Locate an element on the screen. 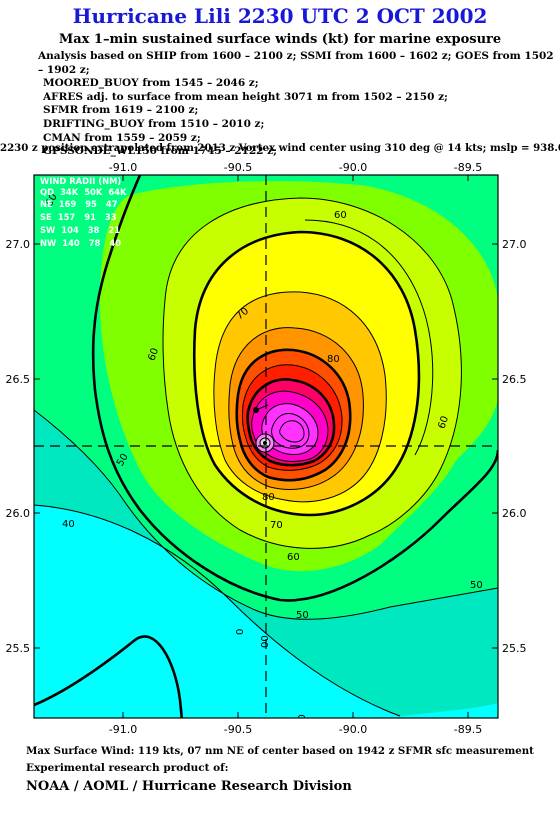 This screenshot has width=560, height=815. wind-radii-row: NW 140 78 40 is located at coordinates (80, 243).